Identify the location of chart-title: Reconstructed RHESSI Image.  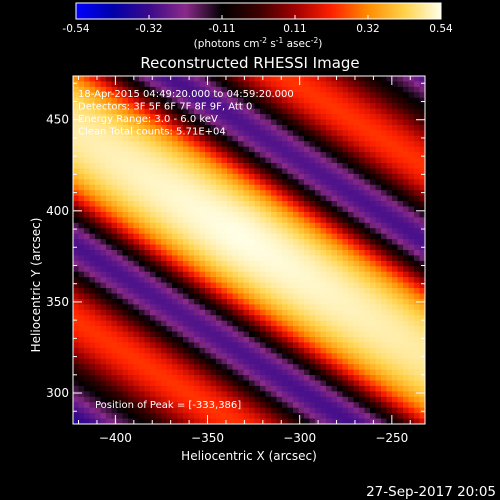
(249, 63).